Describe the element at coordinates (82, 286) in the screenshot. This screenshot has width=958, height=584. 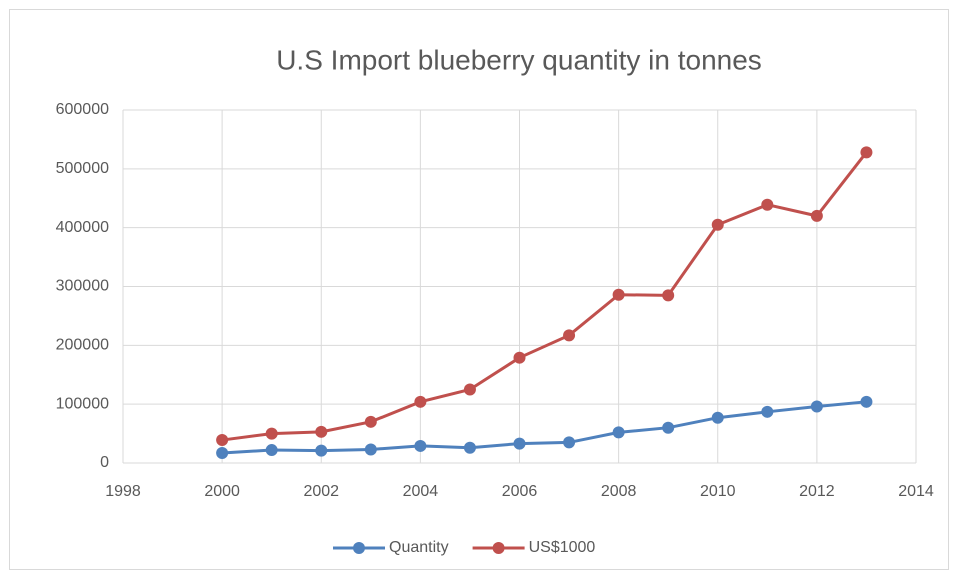
I see `y-tick-label: 300000` at that location.